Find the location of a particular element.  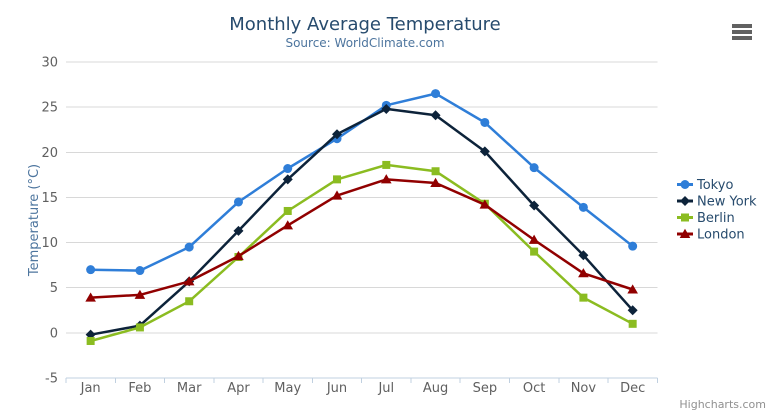

y-tick-label: 0 is located at coordinates (54, 333).